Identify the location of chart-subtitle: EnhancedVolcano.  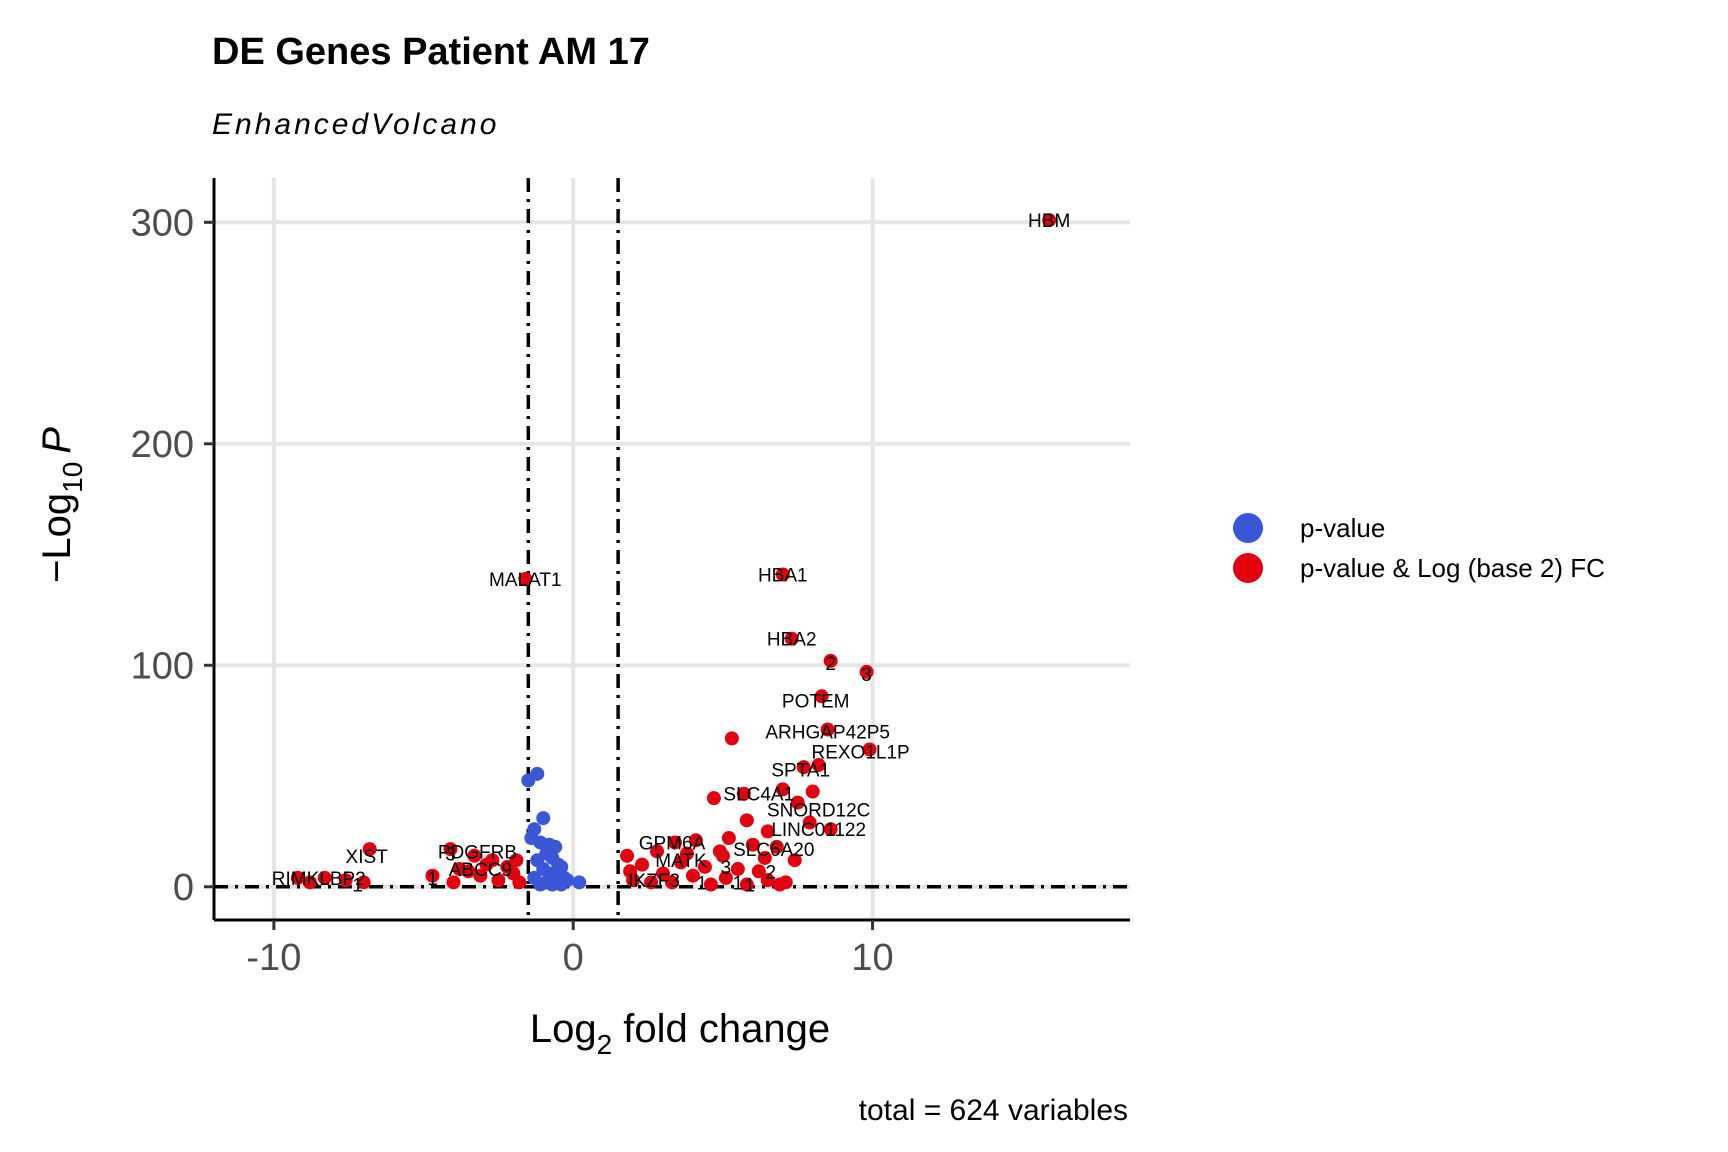
(355, 124).